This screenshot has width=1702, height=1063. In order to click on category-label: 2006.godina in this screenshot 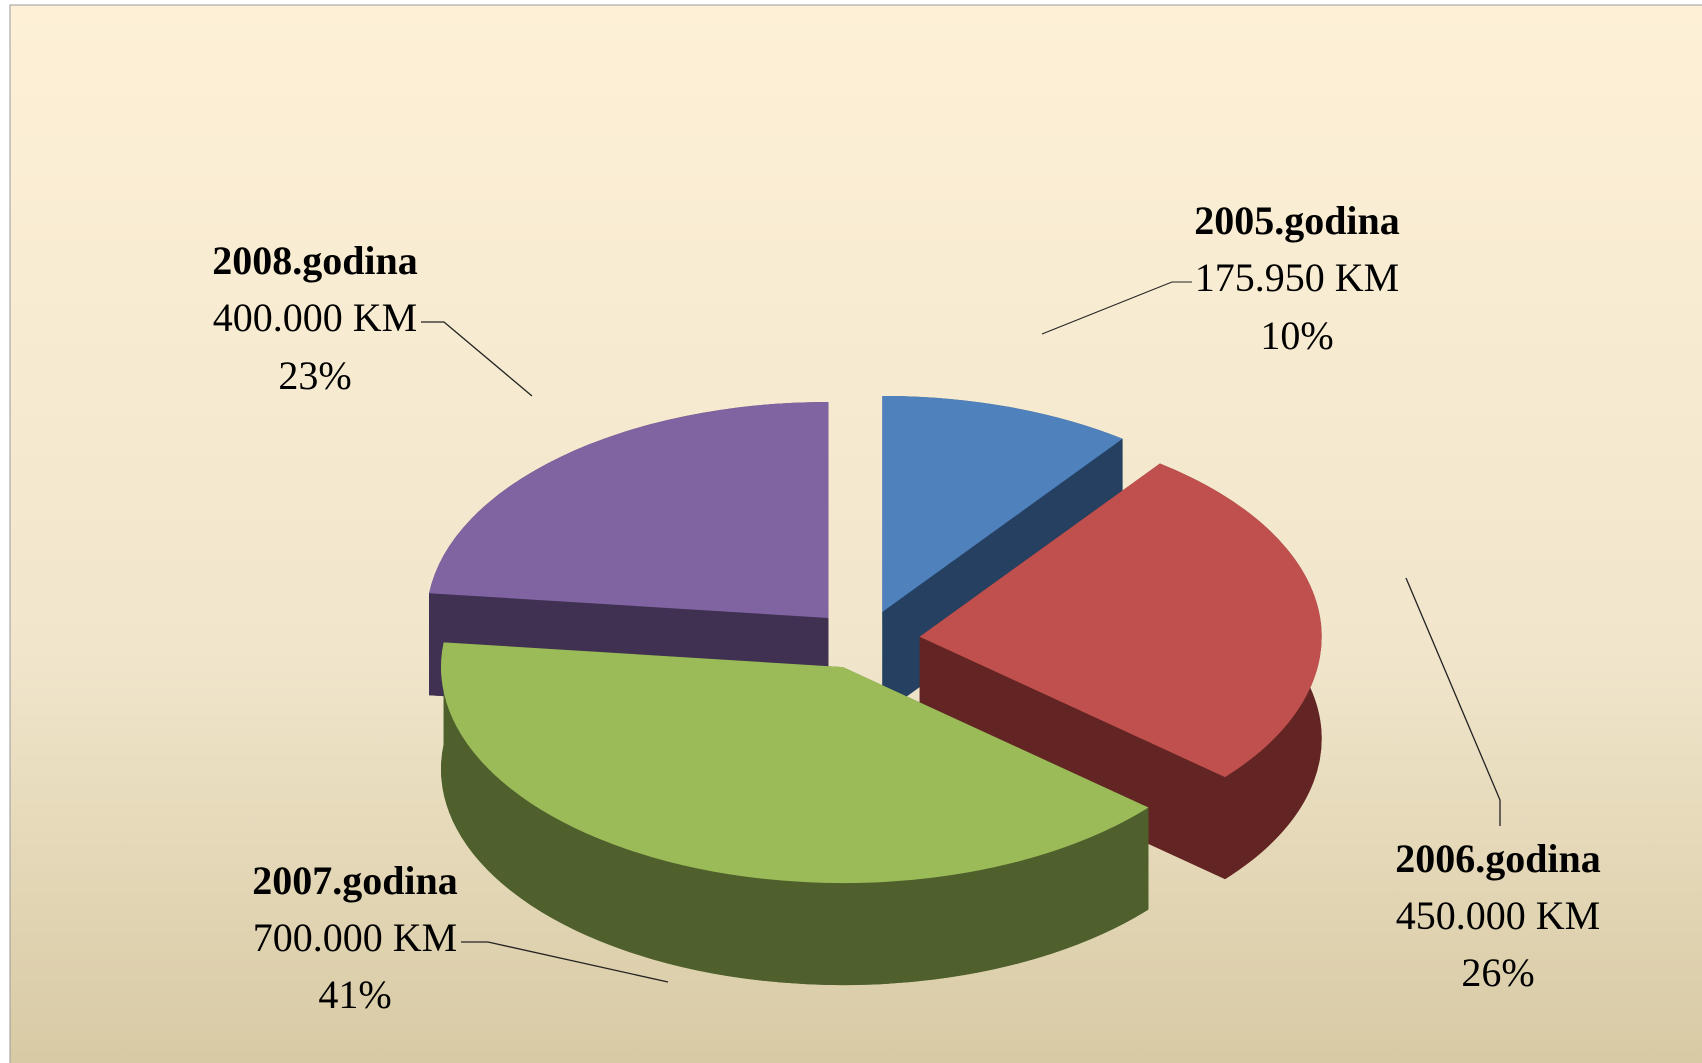, I will do `click(1498, 858)`.